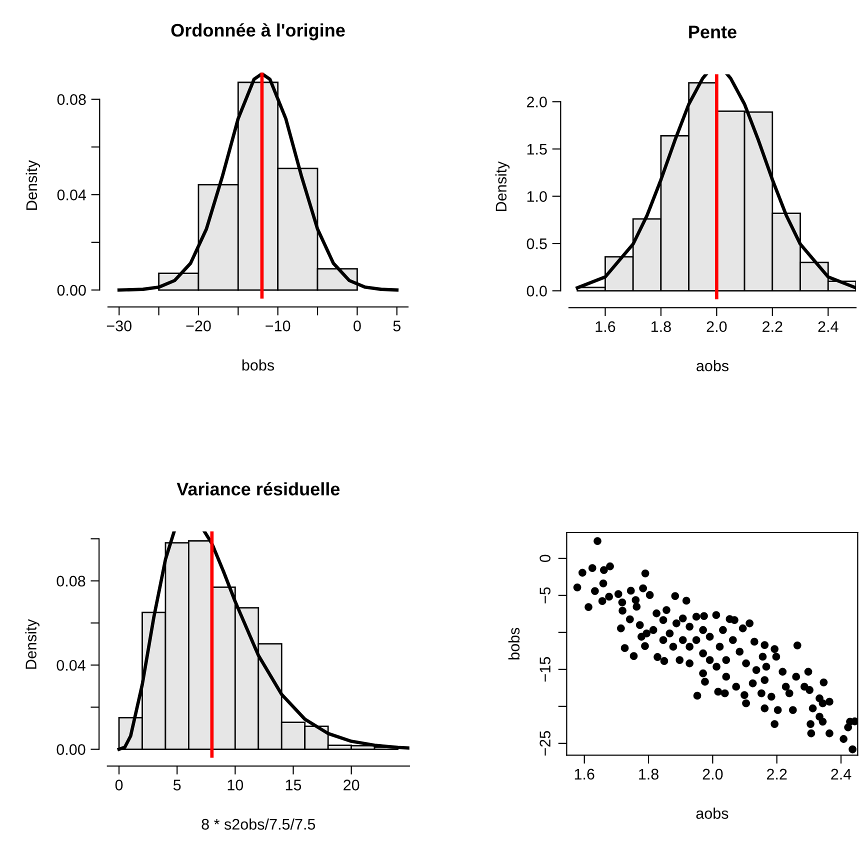 The height and width of the screenshot is (857, 862). Describe the element at coordinates (536, 291) in the screenshot. I see `y-tick-label: 0.0` at that location.